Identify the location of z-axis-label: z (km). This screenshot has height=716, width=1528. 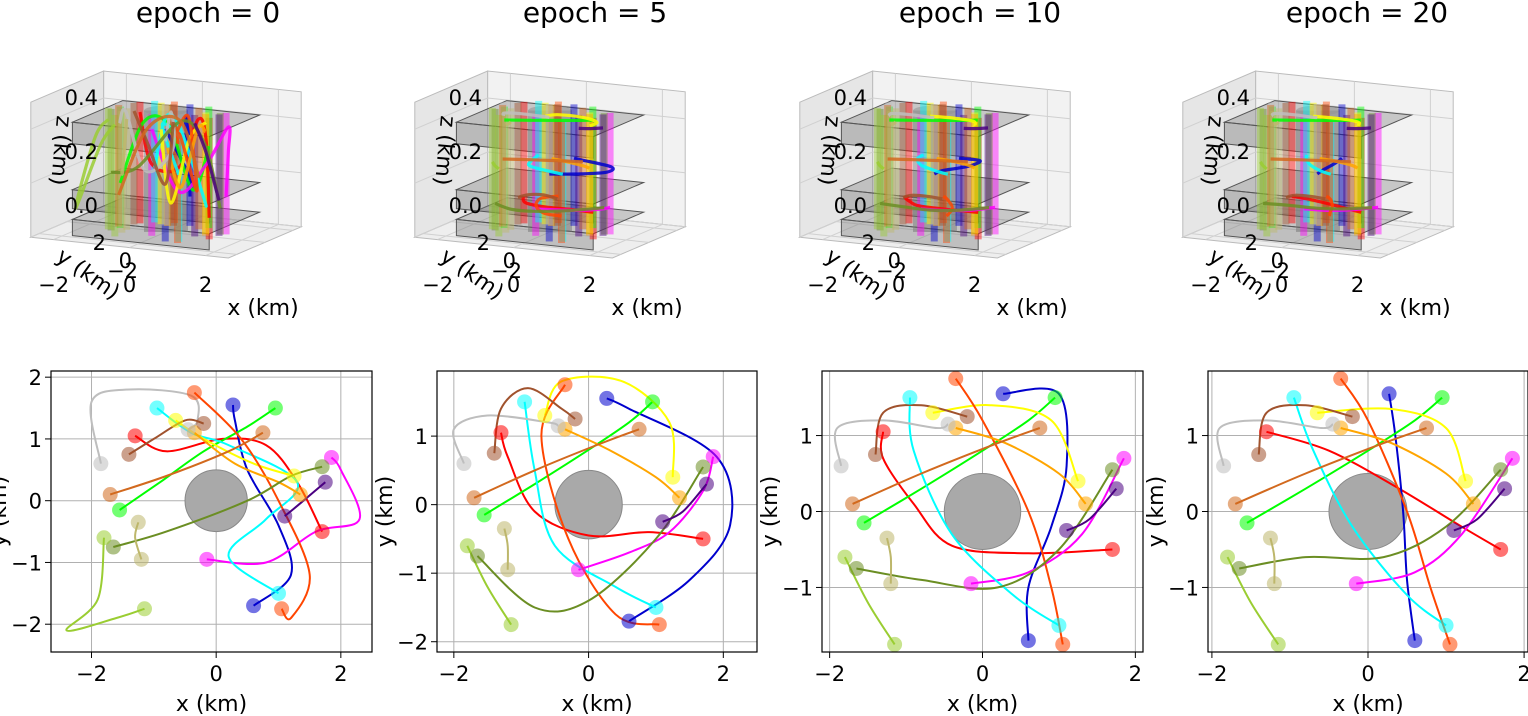
(444, 151).